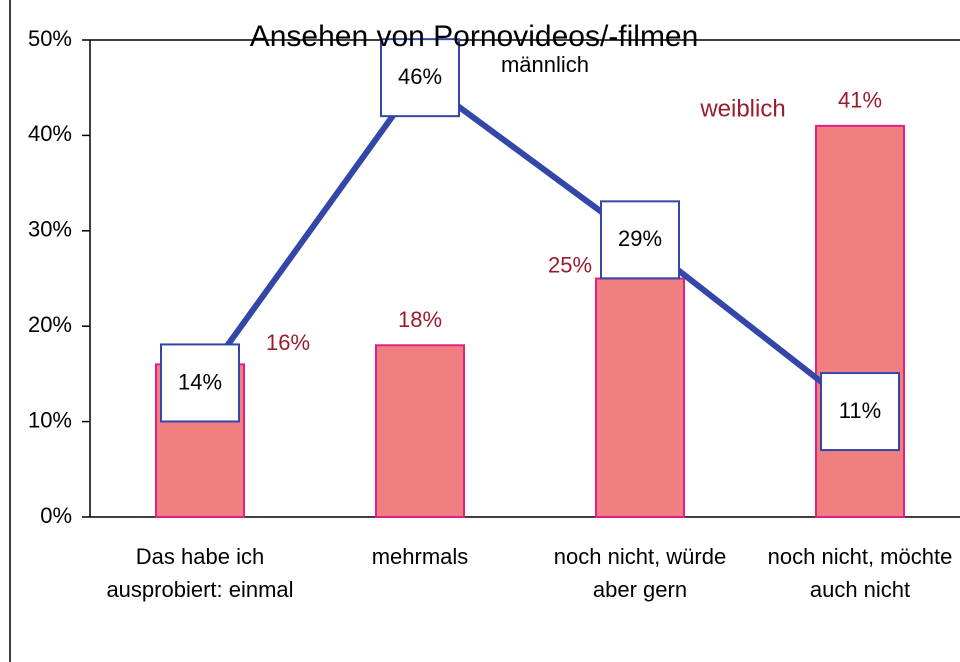 This screenshot has width=960, height=662. What do you see at coordinates (420, 556) in the screenshot?
I see `x-tick-label: mehrmals` at bounding box center [420, 556].